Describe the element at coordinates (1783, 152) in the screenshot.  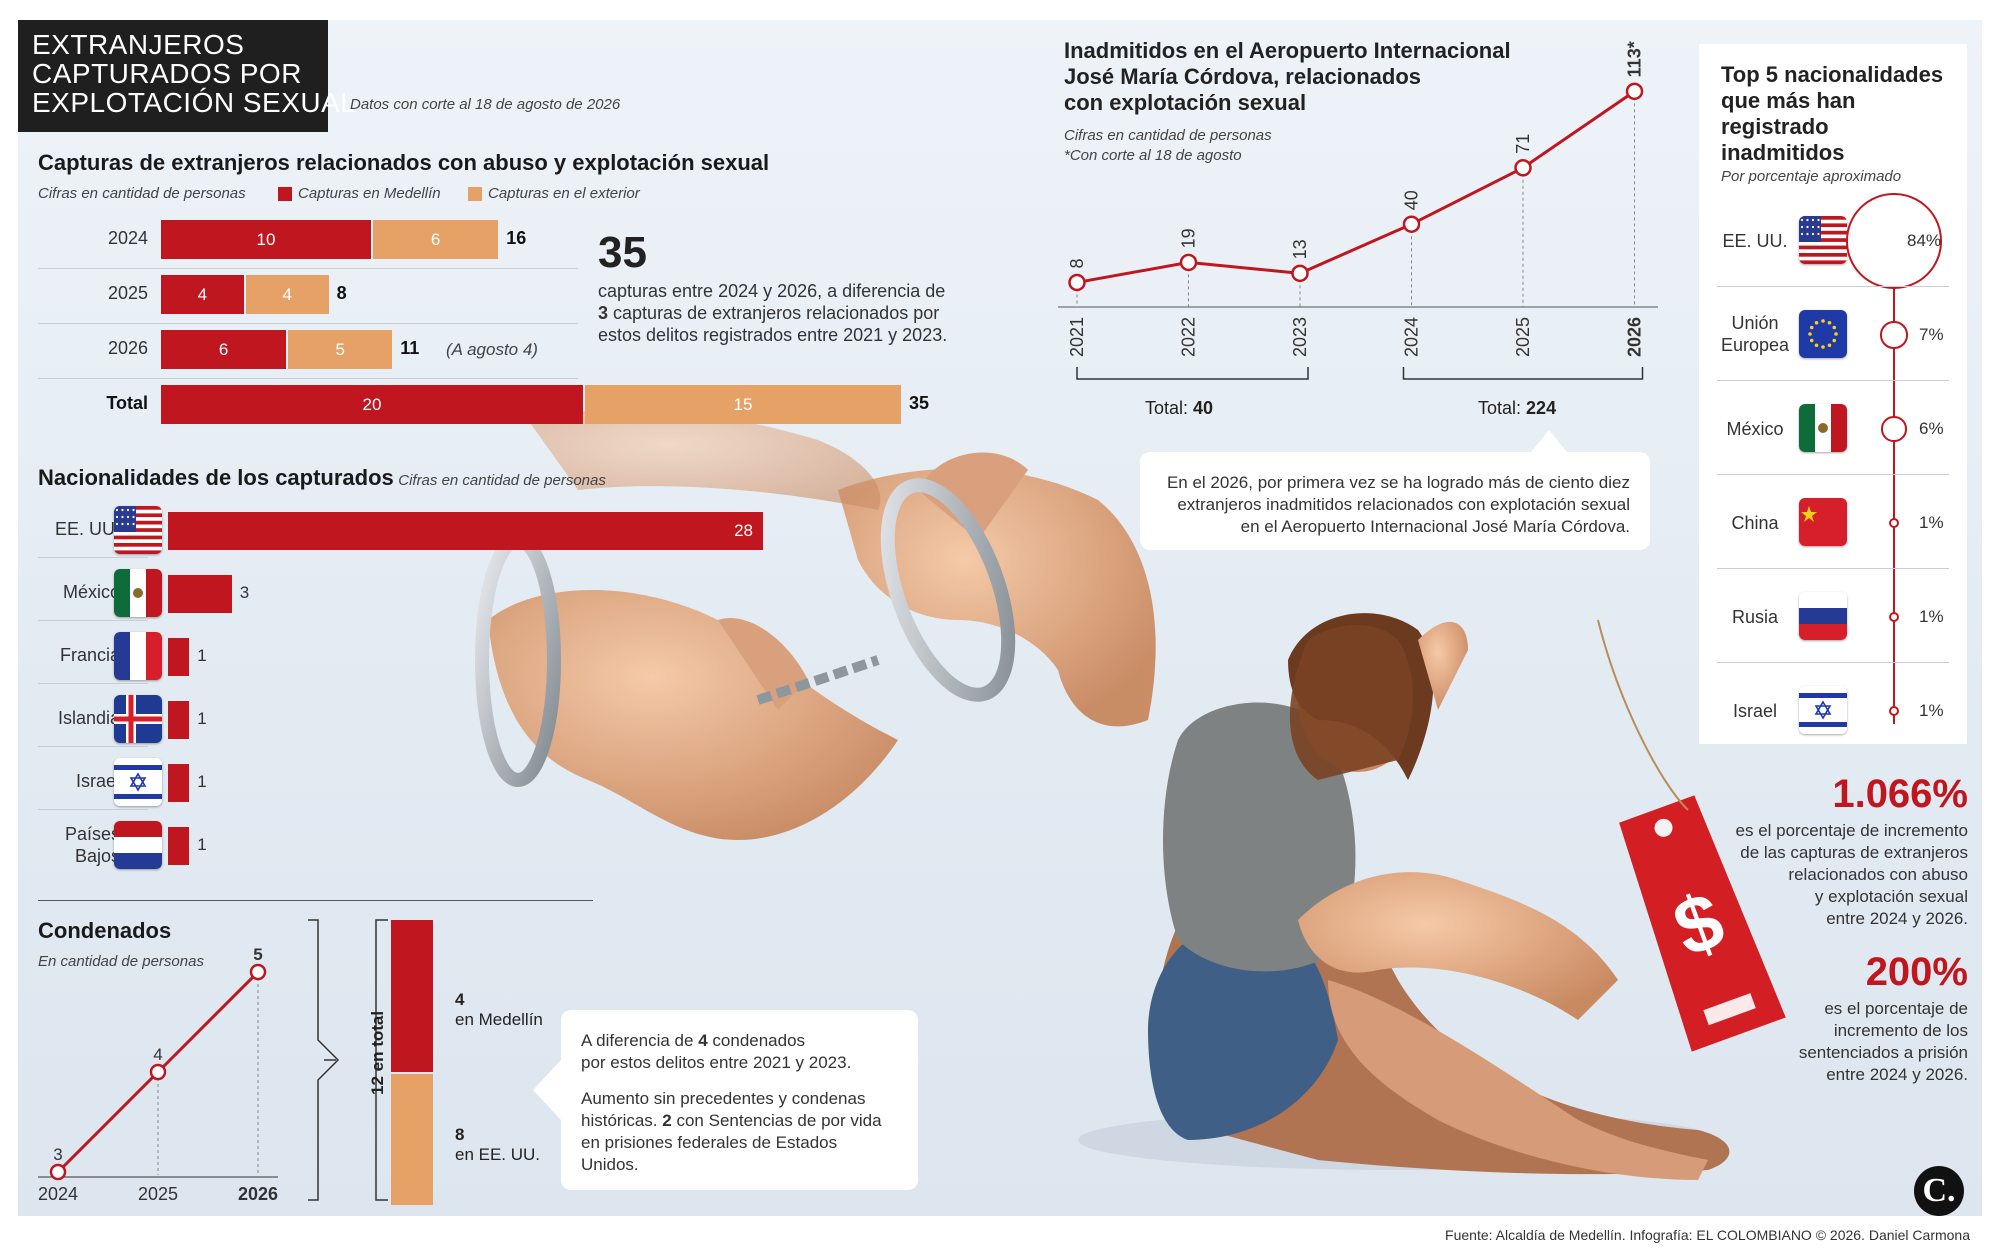
I see `top5-title-line: inadmitidos` at that location.